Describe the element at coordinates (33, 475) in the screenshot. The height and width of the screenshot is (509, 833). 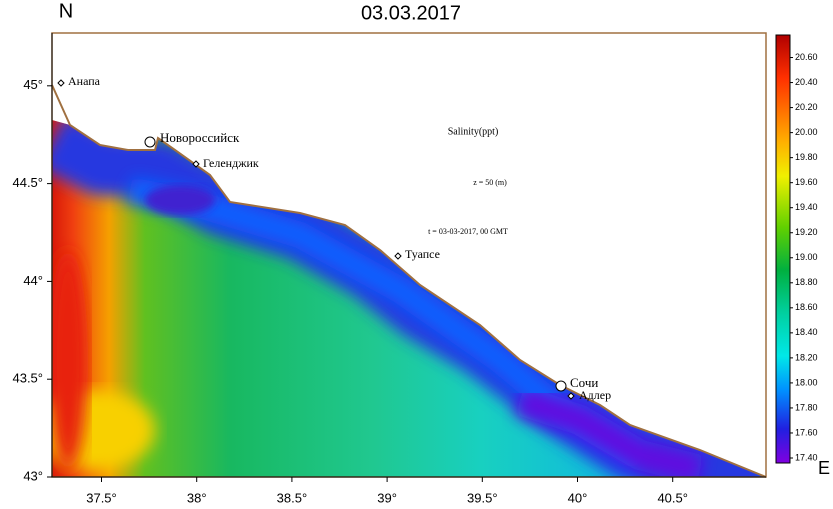
I see `y-tick-label: 43°` at that location.